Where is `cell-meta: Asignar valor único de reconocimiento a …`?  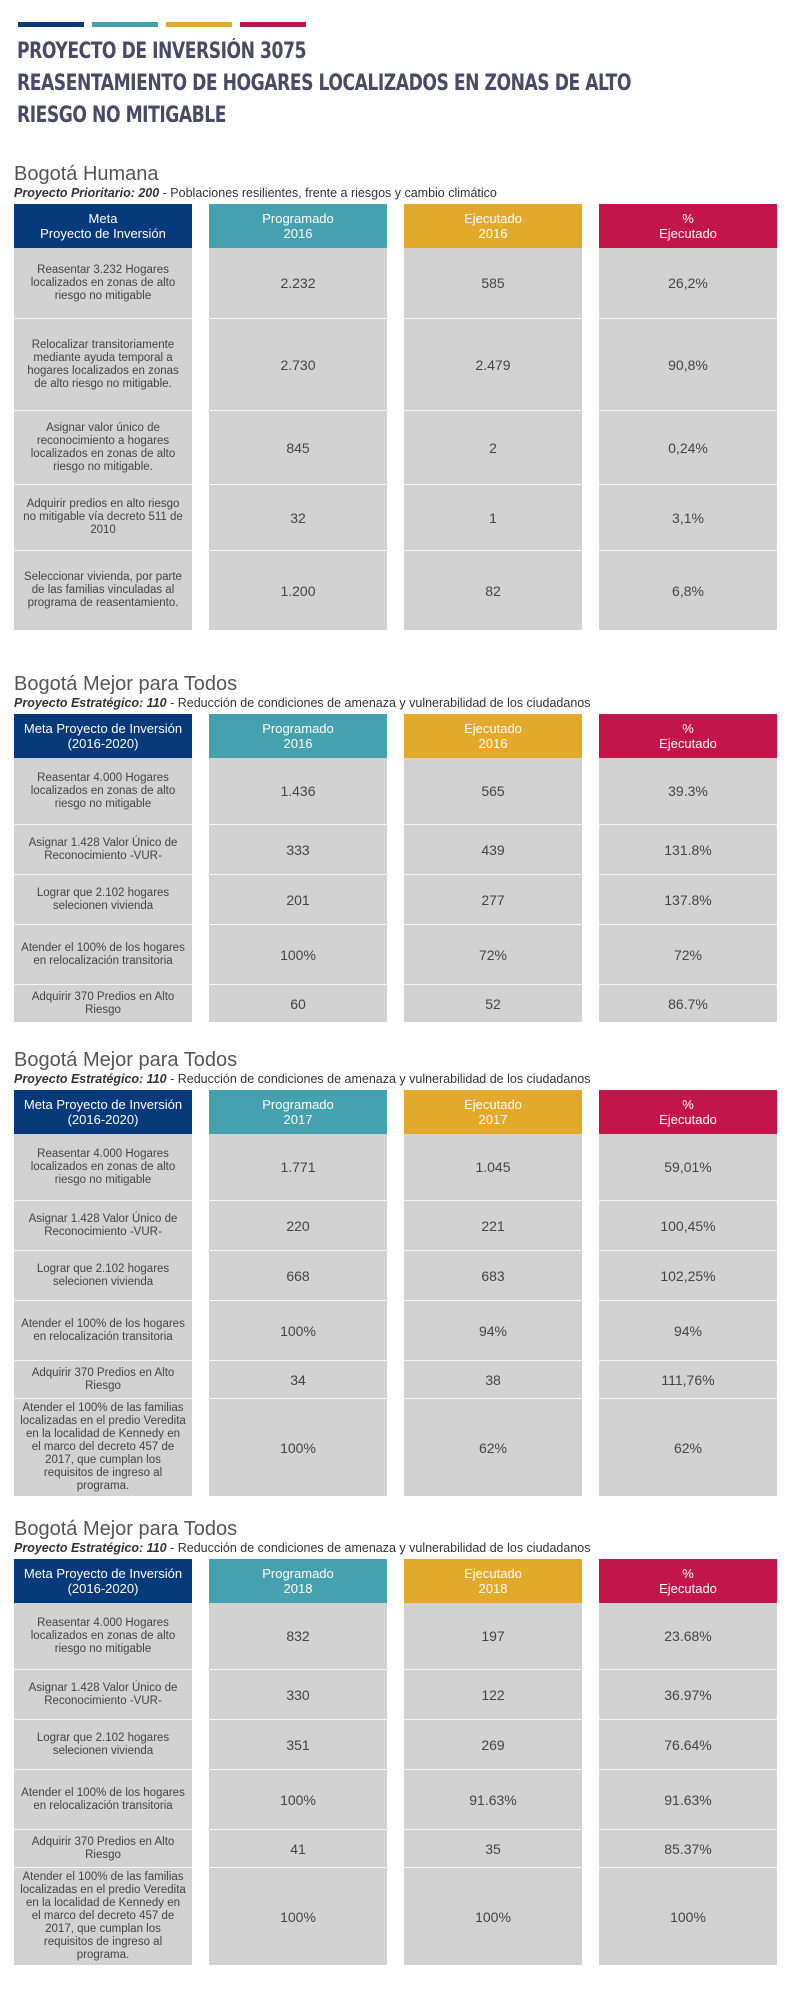 cell-meta: Asignar valor único de reconocimiento a … is located at coordinates (103, 447).